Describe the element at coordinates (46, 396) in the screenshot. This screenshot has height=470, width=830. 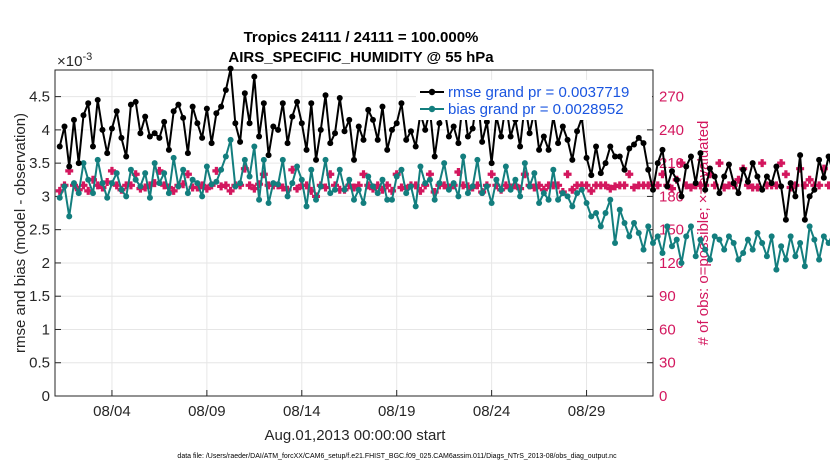
I see `y-left-tick-label: 0` at that location.